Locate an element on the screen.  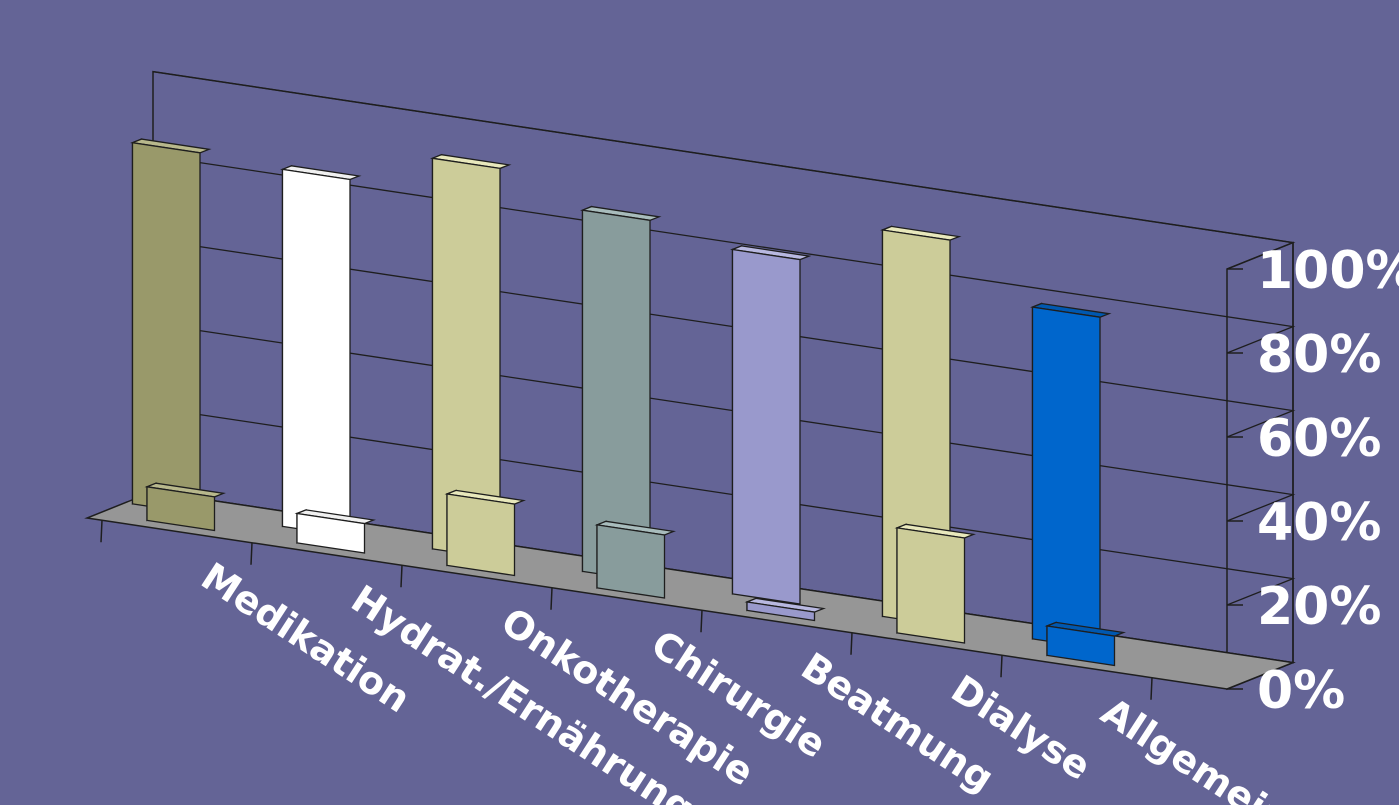
y-axis-tick-labels: 0% 20% 40% 60% 80% 100% is located at coordinates (1328, 481).